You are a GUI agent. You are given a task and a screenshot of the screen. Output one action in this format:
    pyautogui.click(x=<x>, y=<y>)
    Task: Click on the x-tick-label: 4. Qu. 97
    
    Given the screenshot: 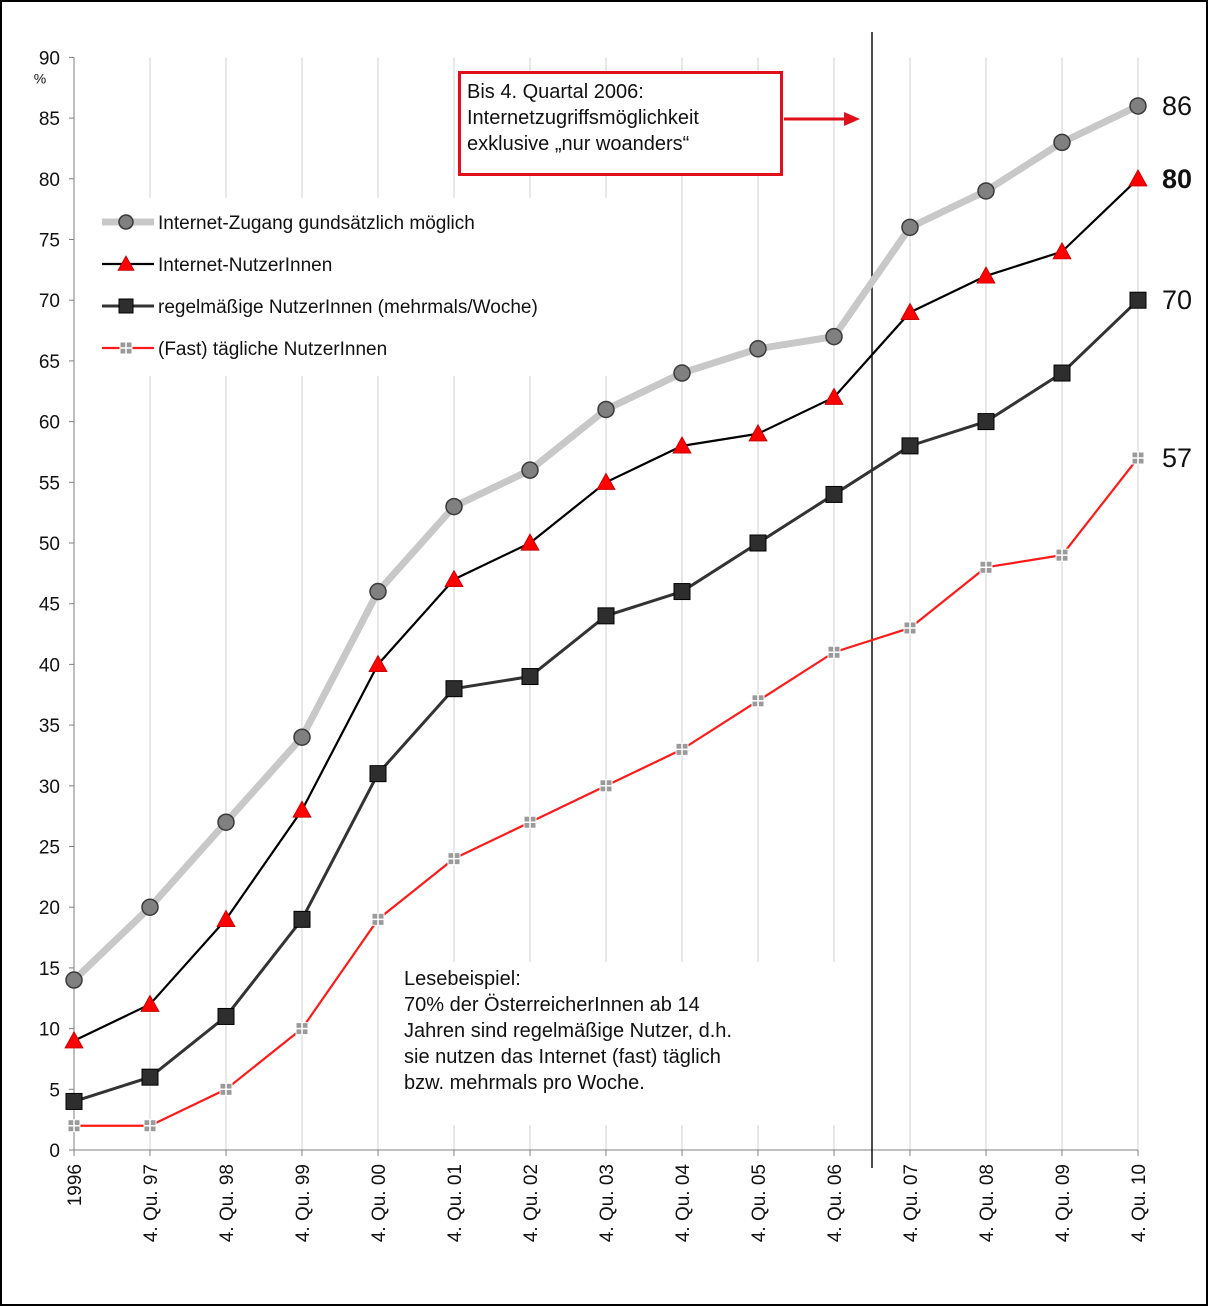 What is the action you would take?
    pyautogui.click(x=151, y=1203)
    